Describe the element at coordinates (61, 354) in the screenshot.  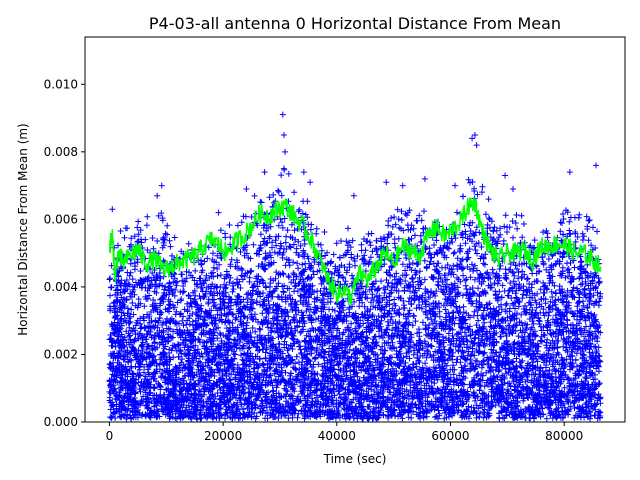
I see `y-tick-label: 0.002` at that location.